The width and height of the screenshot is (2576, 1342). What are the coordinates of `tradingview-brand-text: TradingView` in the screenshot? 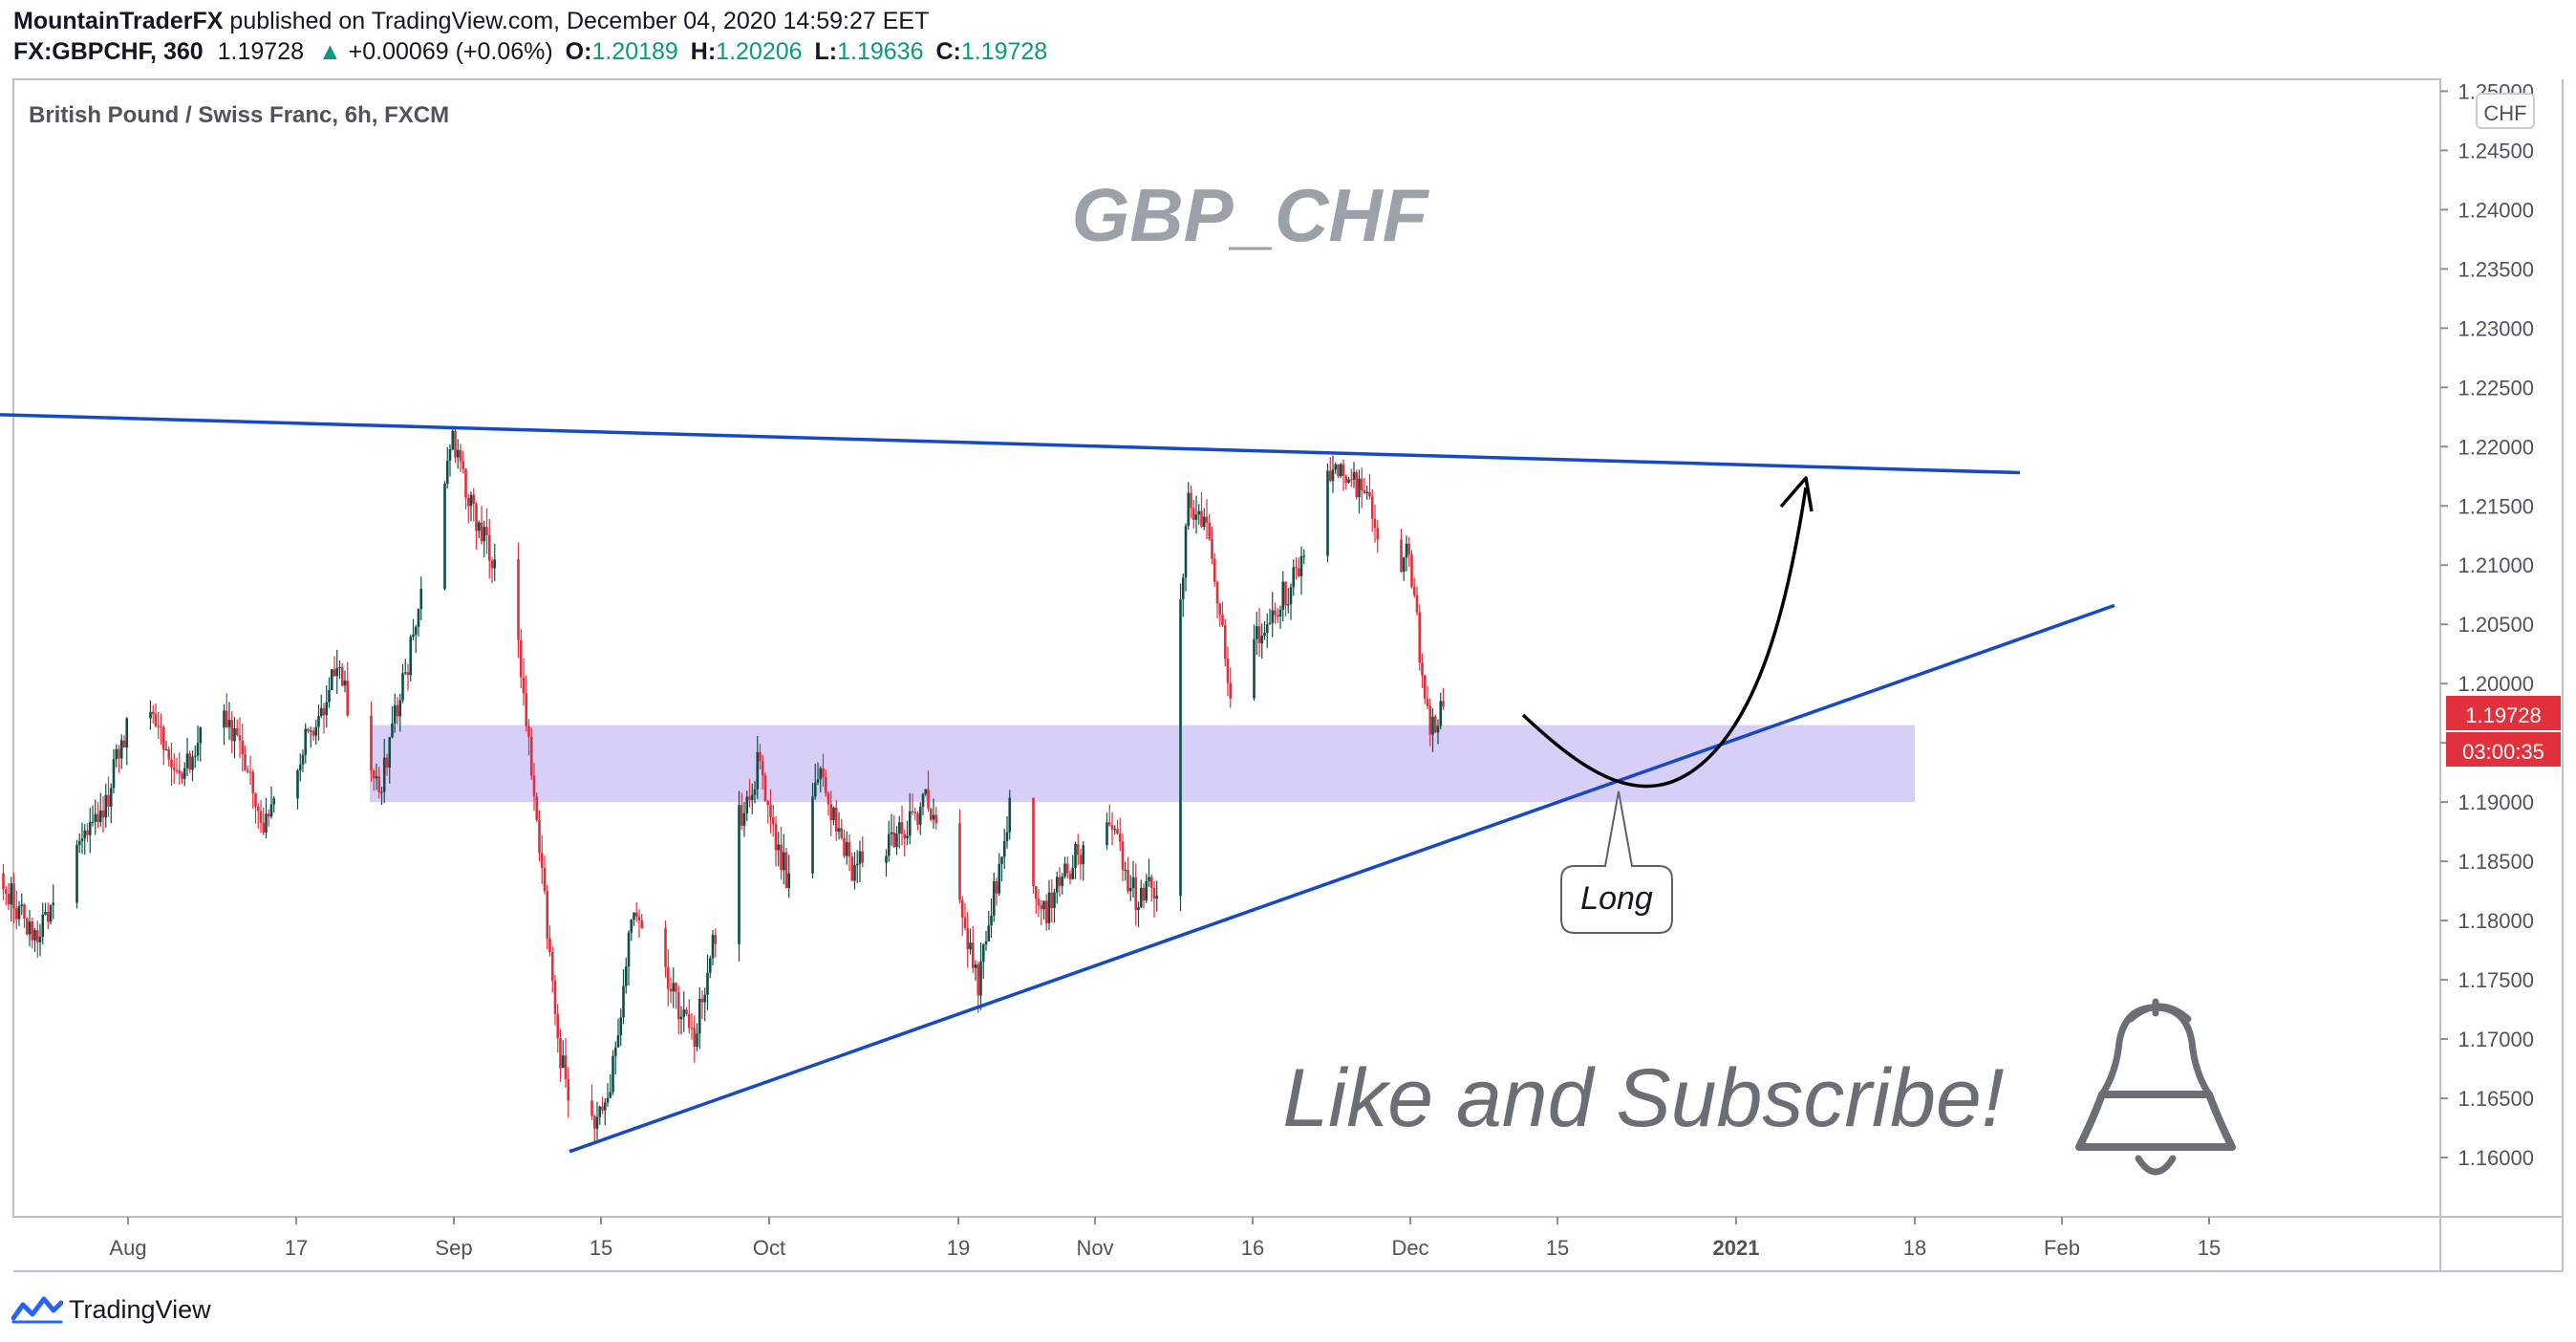 It's located at (140, 1309).